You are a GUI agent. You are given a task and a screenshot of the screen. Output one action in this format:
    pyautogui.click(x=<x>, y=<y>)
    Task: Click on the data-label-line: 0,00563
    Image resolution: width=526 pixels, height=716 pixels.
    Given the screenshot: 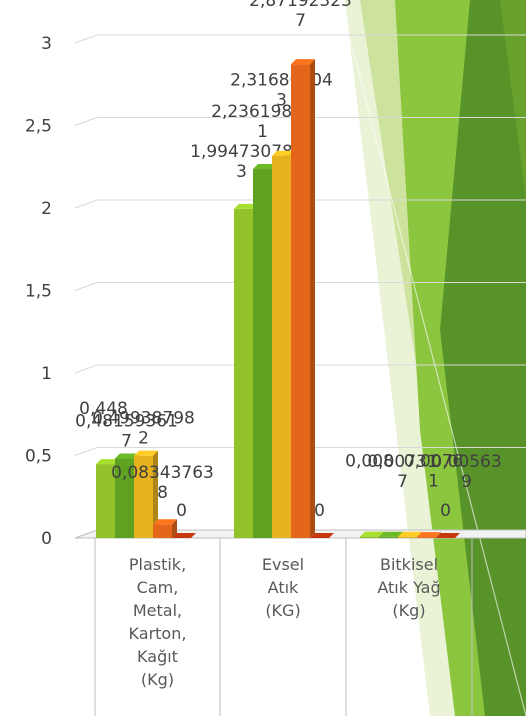 What is the action you would take?
    pyautogui.click(x=466, y=462)
    